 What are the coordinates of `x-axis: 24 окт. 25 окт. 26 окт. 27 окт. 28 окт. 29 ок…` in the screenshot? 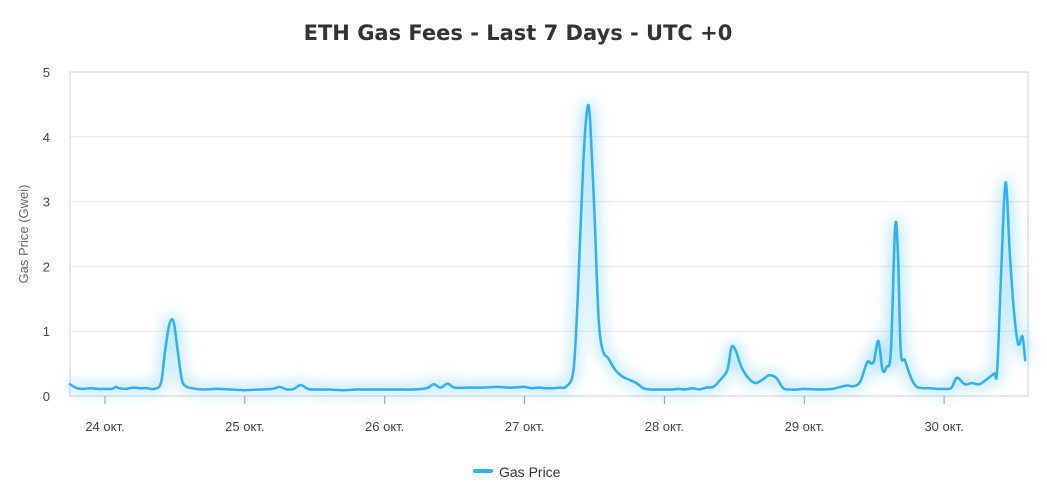 It's located at (524, 415).